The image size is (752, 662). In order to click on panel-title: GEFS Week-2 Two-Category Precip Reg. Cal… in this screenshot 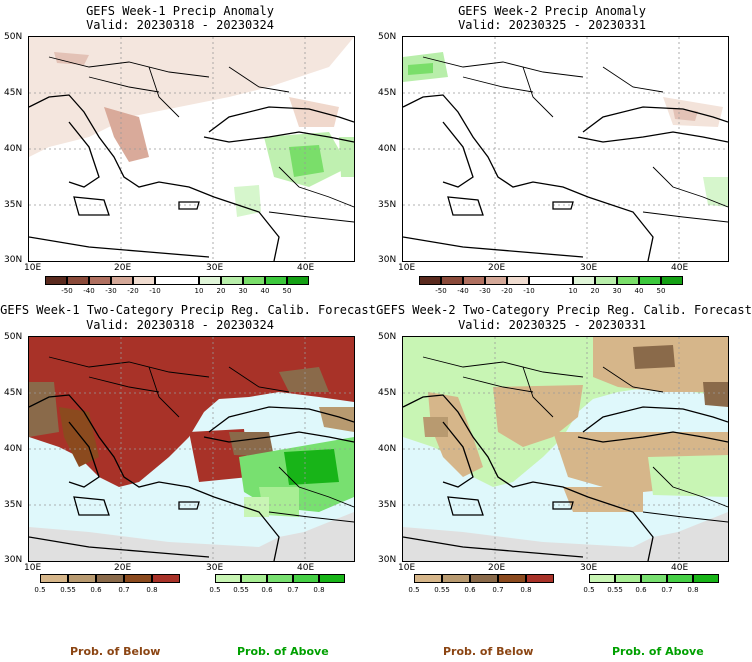, I will do `click(564, 310)`.